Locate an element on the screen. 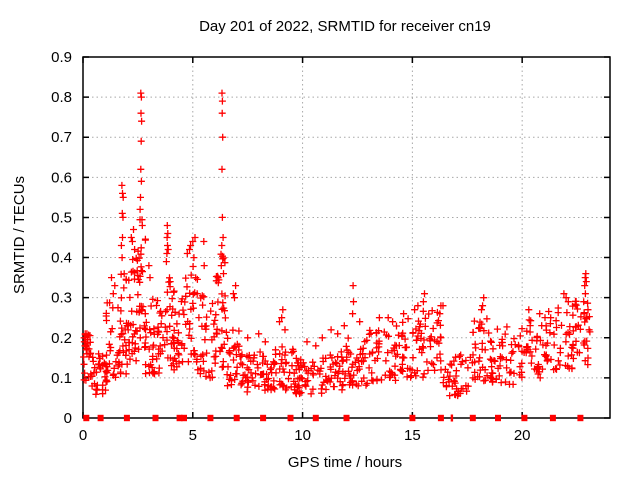 The height and width of the screenshot is (480, 640). y-tick-label: 0.6 is located at coordinates (61, 177).